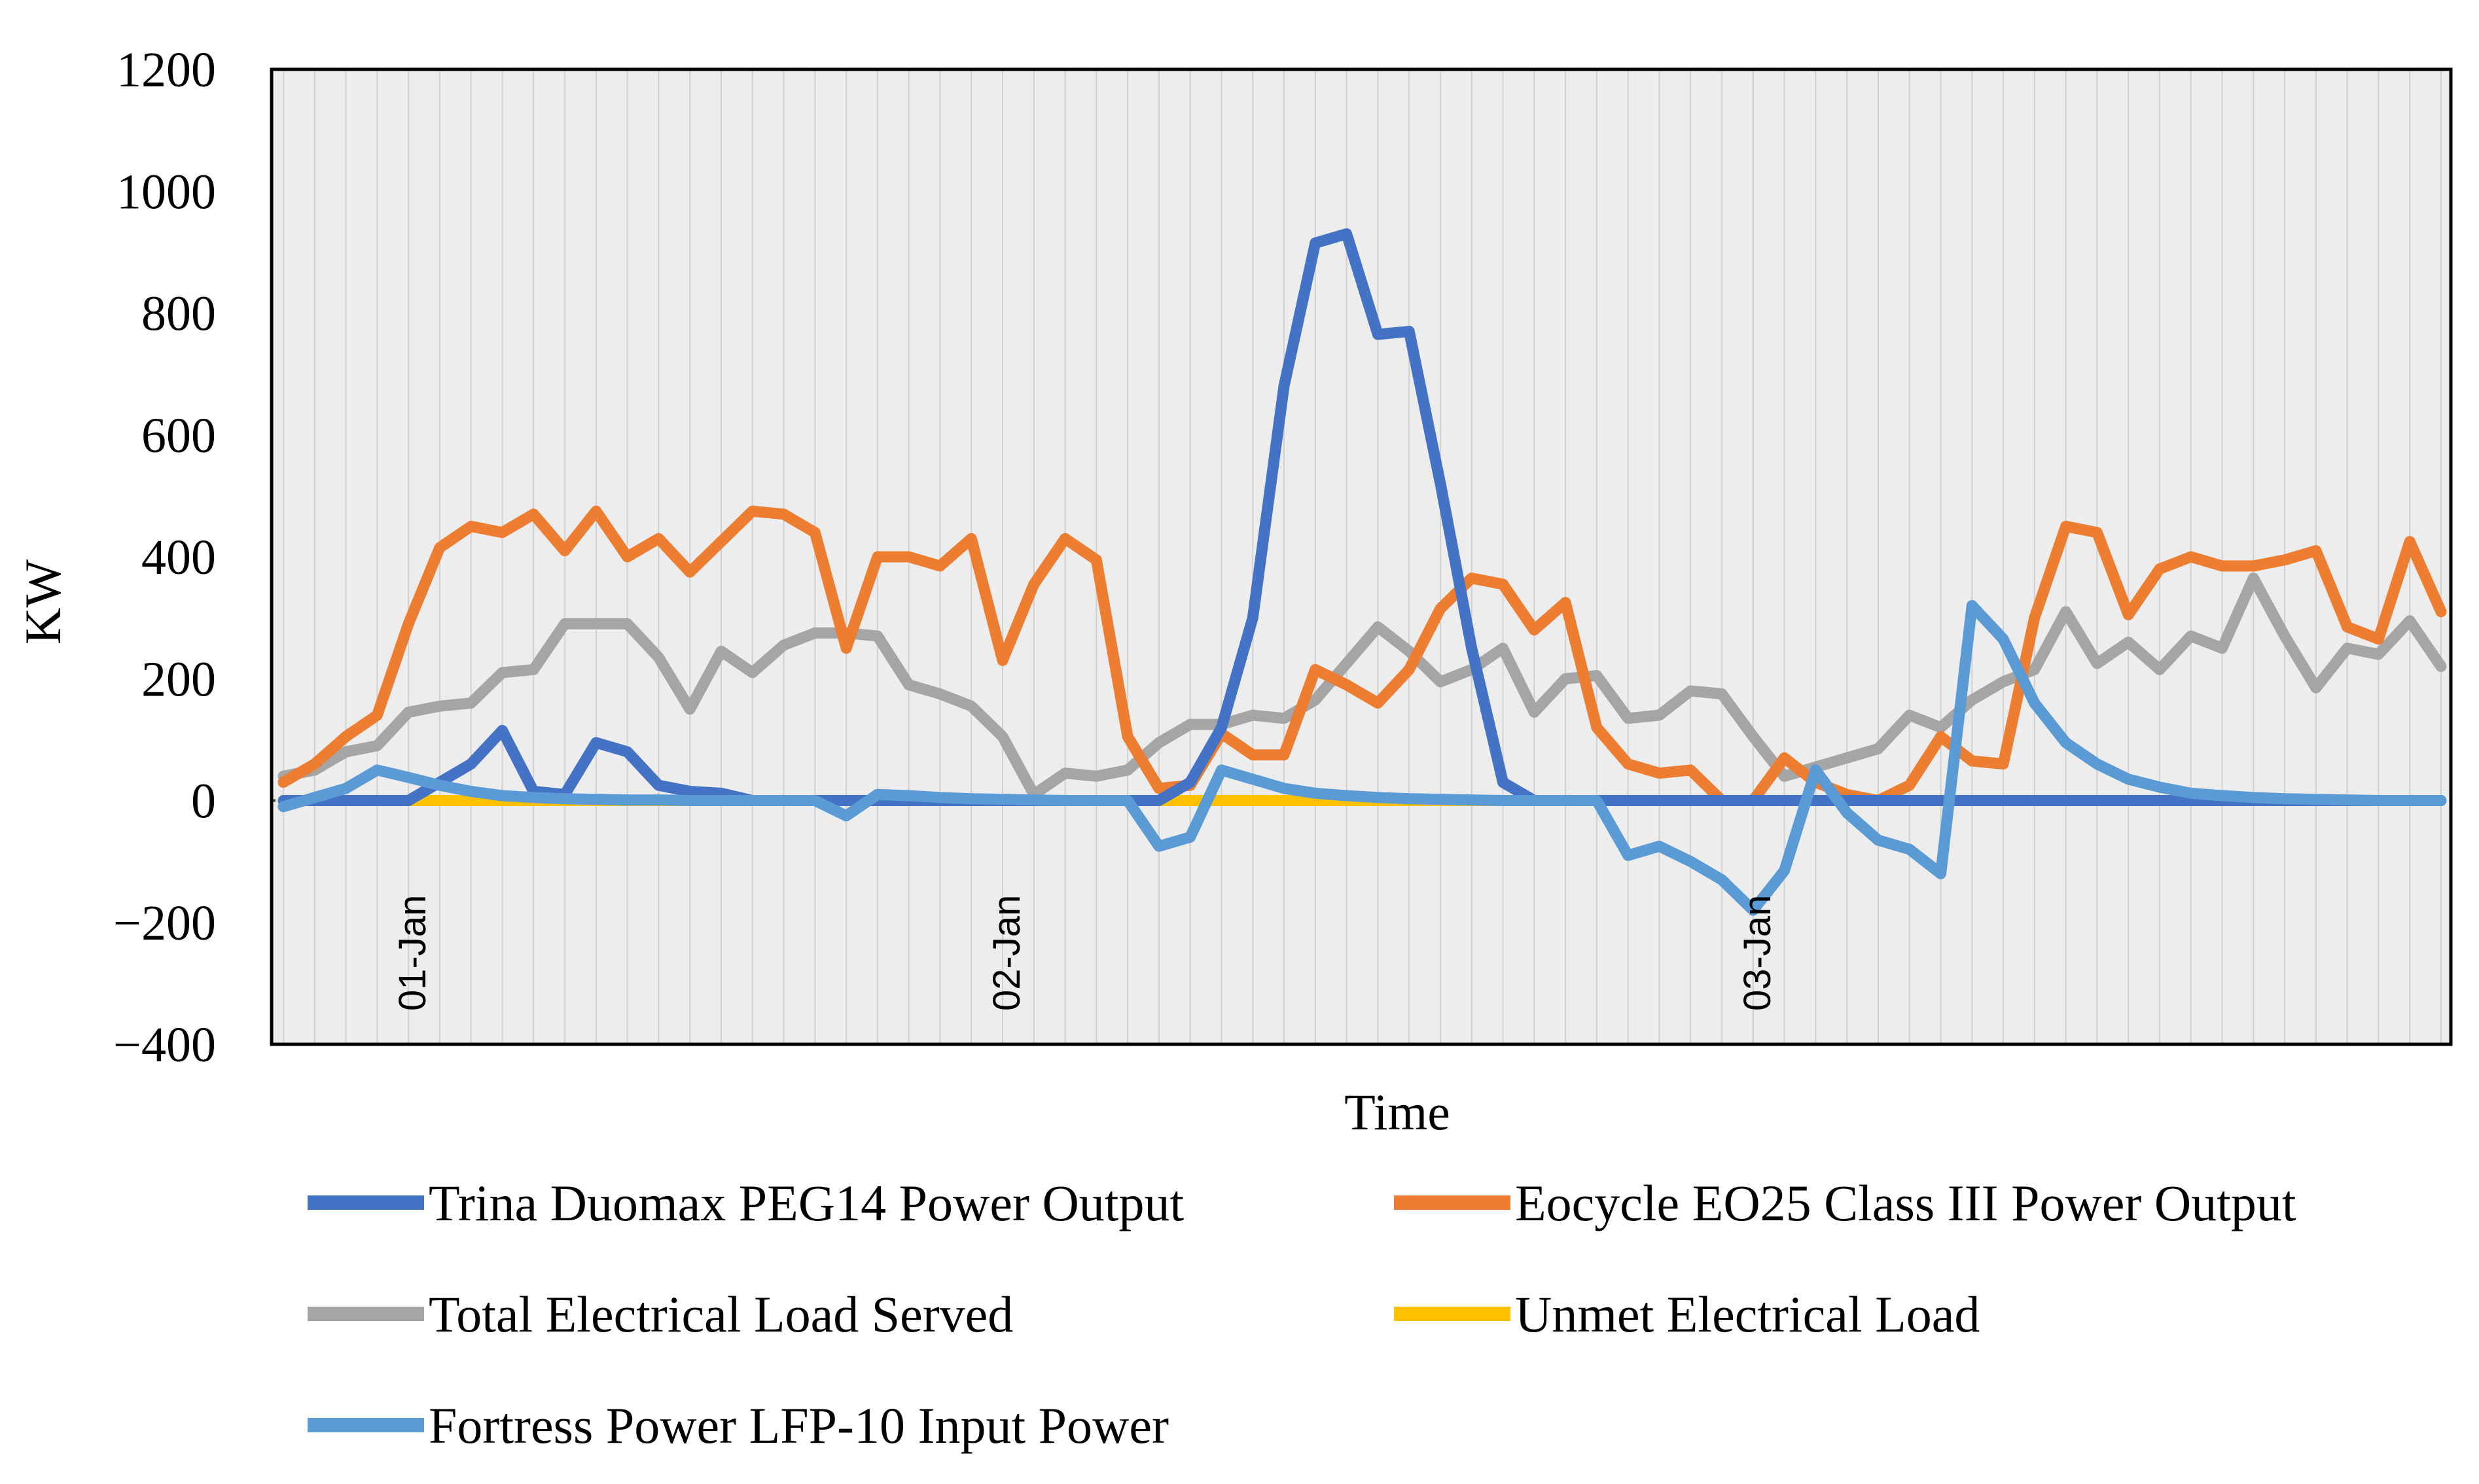 This screenshot has width=2479, height=1484. Describe the element at coordinates (179, 680) in the screenshot. I see `y-tick-label: 200` at that location.